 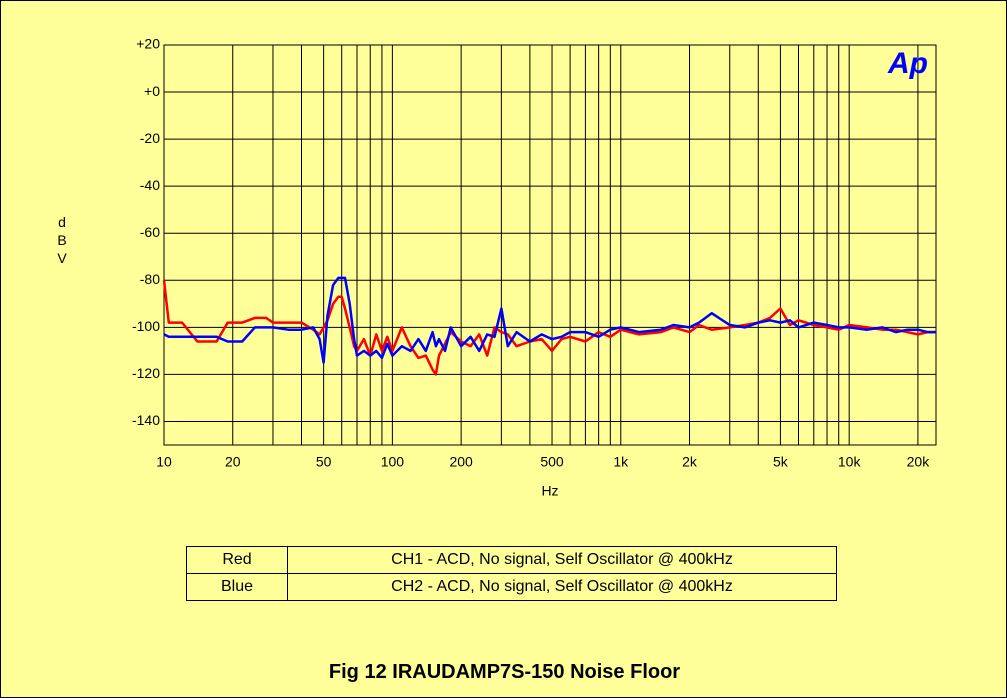 What do you see at coordinates (621, 462) in the screenshot?
I see `x-tick-label: 1k` at bounding box center [621, 462].